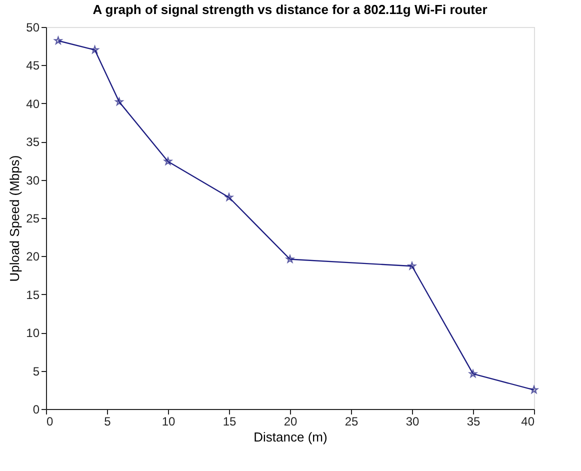 The width and height of the screenshot is (581, 471). I want to click on x-axis-title: Distance (m), so click(291, 437).